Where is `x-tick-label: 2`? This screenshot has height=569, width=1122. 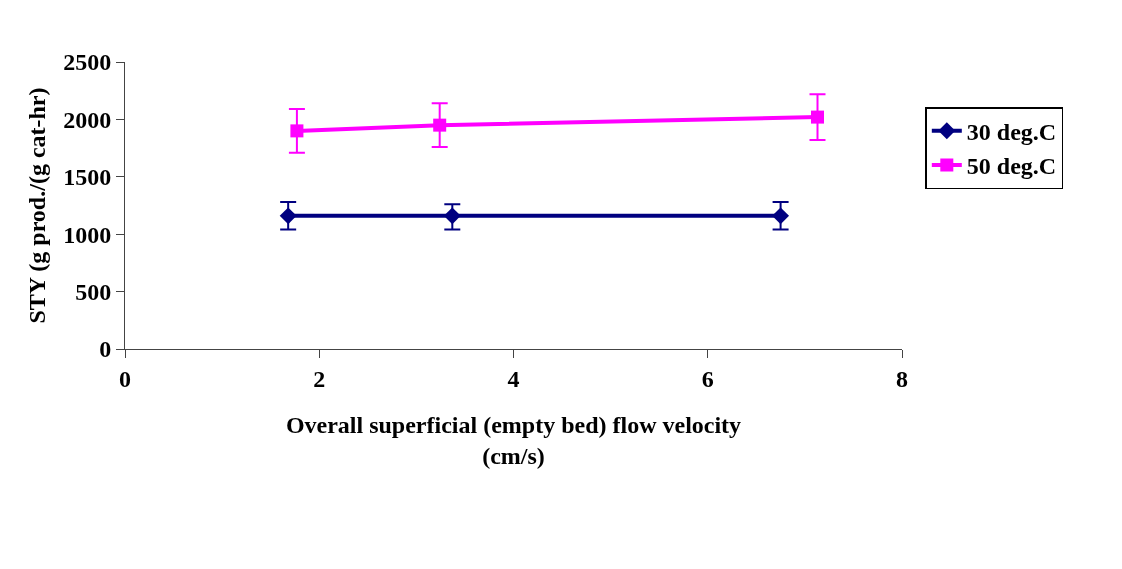
x-tick-label: 2 is located at coordinates (319, 378).